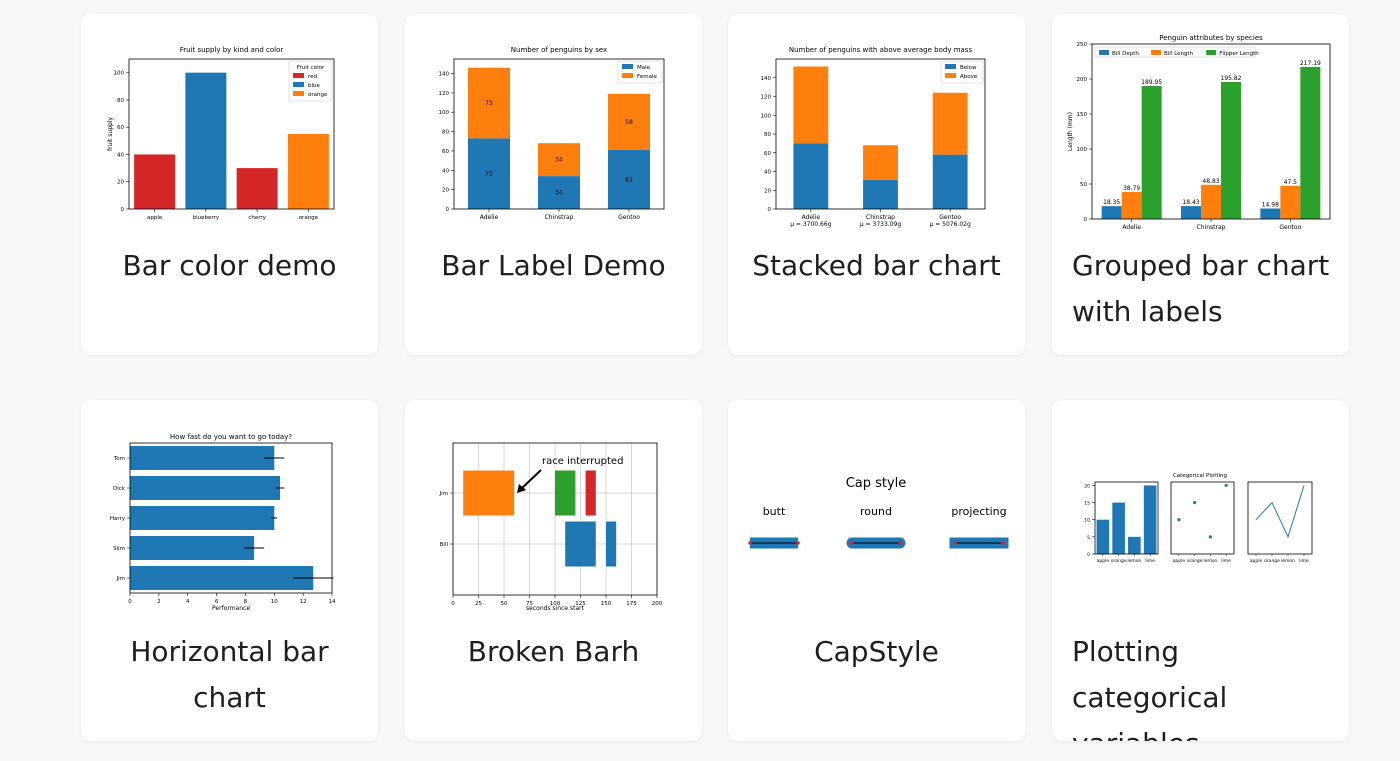  I want to click on x-sublabel: μ = 3700.66g, so click(810, 224).